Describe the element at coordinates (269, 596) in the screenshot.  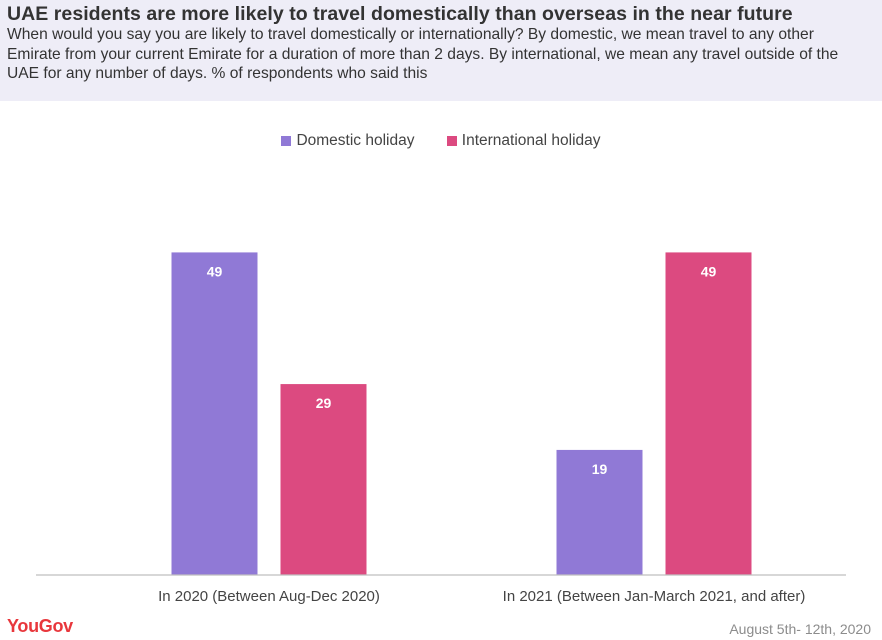
I see `x-tick-label: In 2020 (Between Aug-Dec 2020)` at that location.